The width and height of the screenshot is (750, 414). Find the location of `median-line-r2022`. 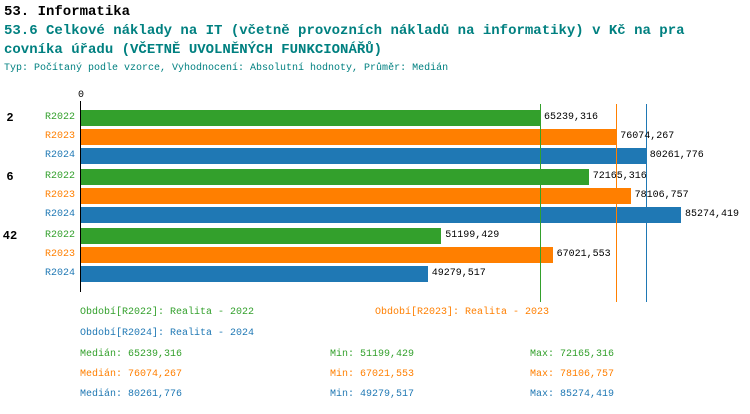

median-line-r2022 is located at coordinates (540, 203).